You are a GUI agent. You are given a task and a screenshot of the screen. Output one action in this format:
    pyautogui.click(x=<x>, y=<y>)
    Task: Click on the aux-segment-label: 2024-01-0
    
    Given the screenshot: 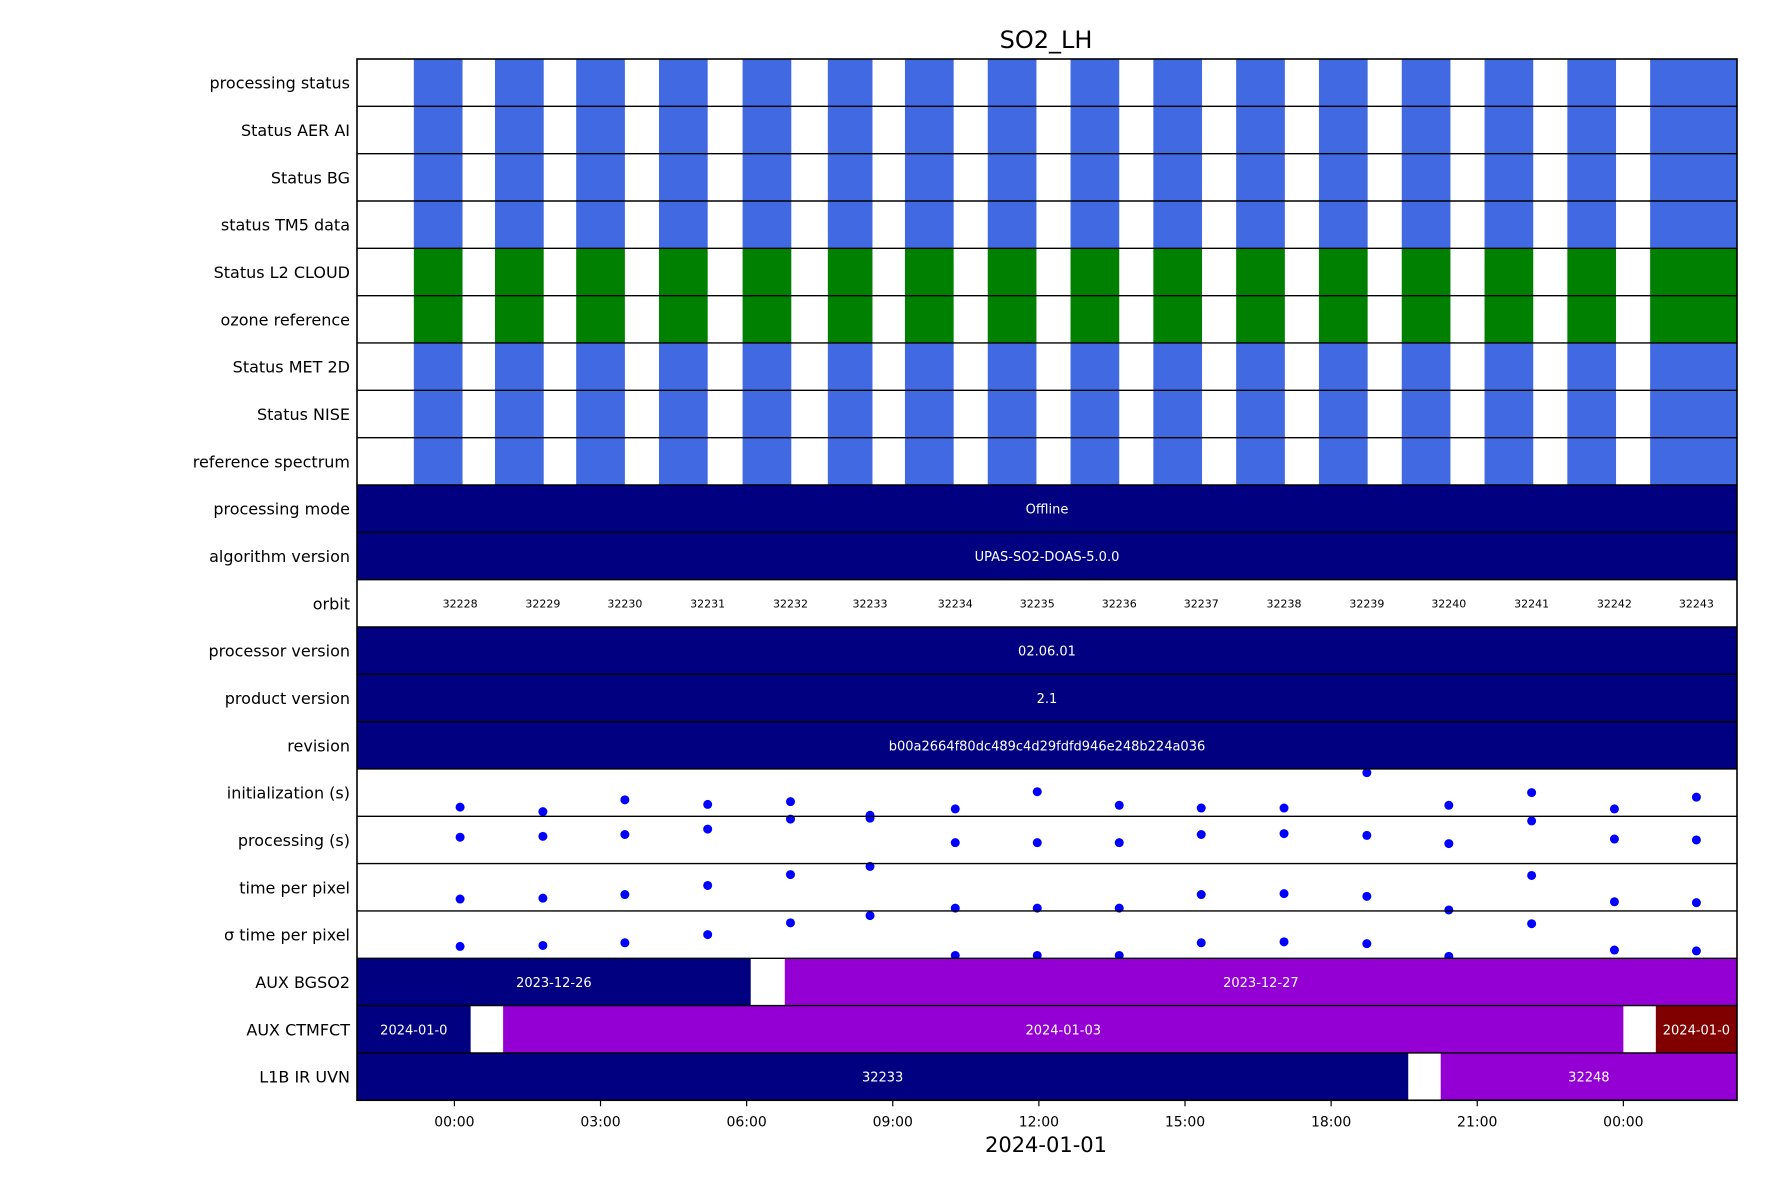 What is the action you would take?
    pyautogui.click(x=1696, y=1030)
    